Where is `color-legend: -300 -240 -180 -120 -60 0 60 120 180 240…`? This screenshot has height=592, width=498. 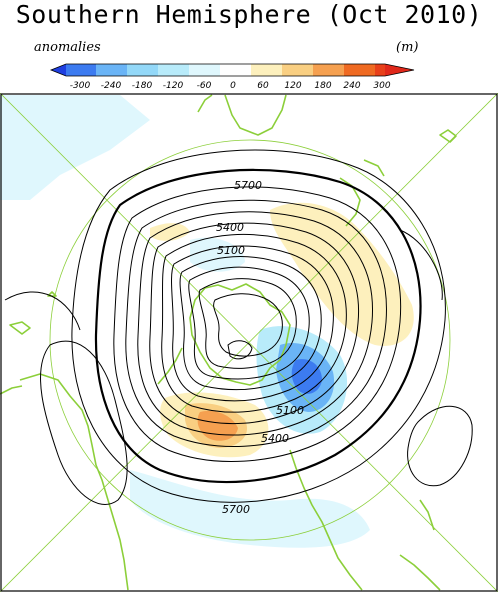 color-legend: -300 -240 -180 -120 -60 0 60 120 180 240… is located at coordinates (232, 77).